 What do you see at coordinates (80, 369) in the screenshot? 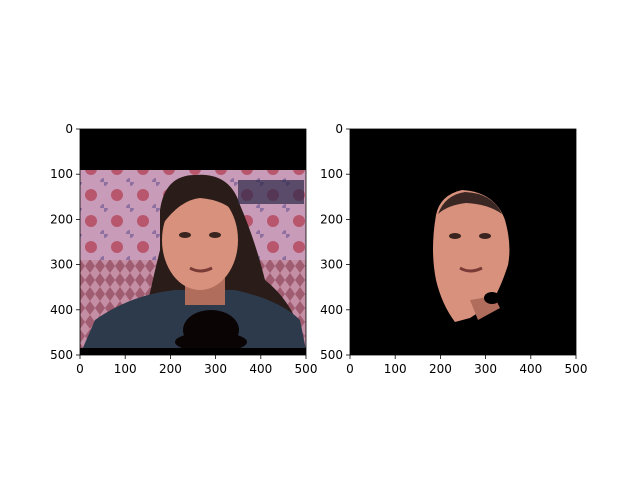
I see `left-x-tick-label: 0` at bounding box center [80, 369].